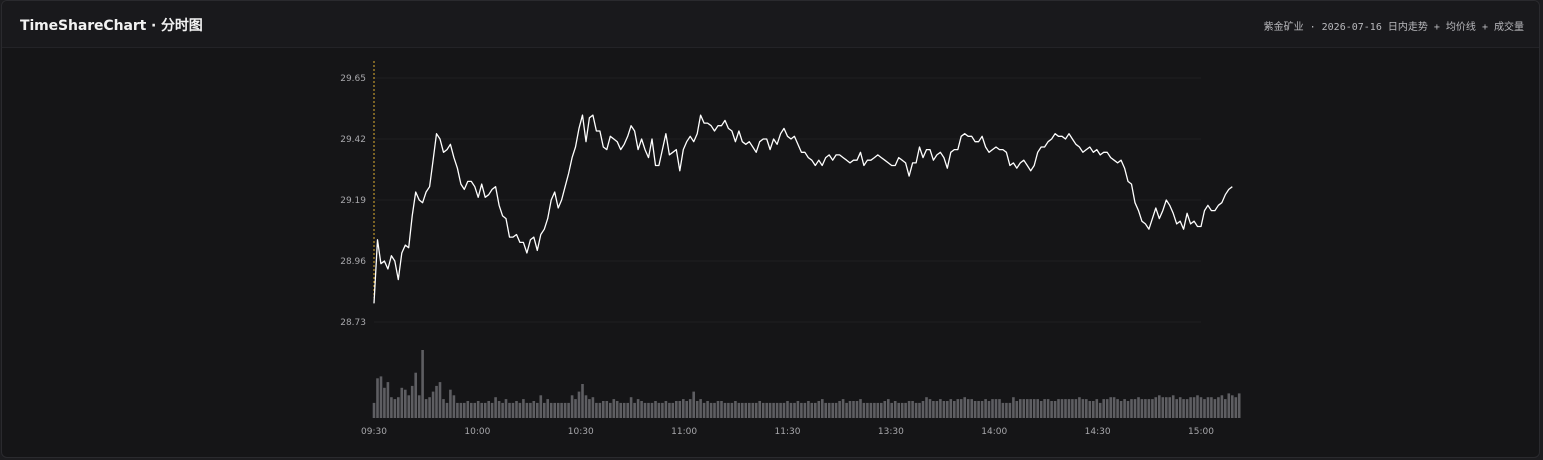 The image size is (1543, 460). Describe the element at coordinates (581, 432) in the screenshot. I see `x-tick-label: 10:30` at that location.